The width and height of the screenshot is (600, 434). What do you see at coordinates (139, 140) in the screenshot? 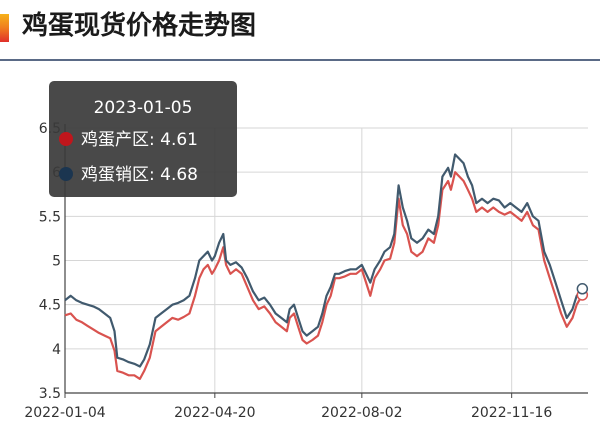
I see `tooltip-origin-value: 鸡蛋产区: 4.61` at bounding box center [139, 140].